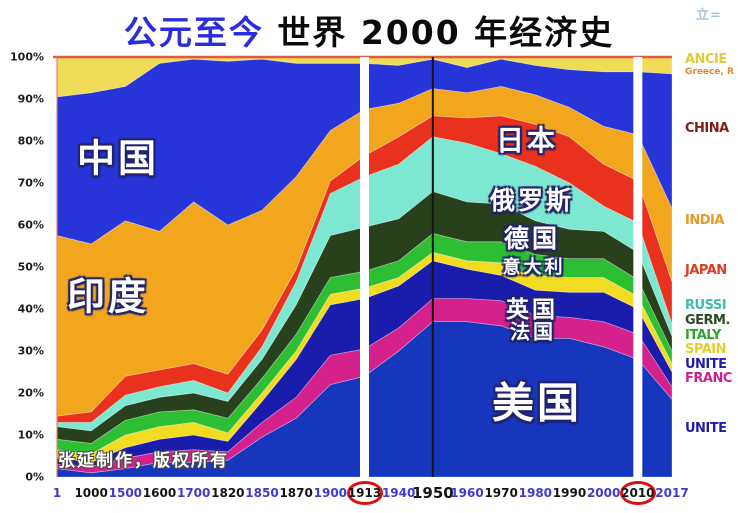  What do you see at coordinates (532, 310) in the screenshot?
I see `area-label-英国: 英国` at bounding box center [532, 310].